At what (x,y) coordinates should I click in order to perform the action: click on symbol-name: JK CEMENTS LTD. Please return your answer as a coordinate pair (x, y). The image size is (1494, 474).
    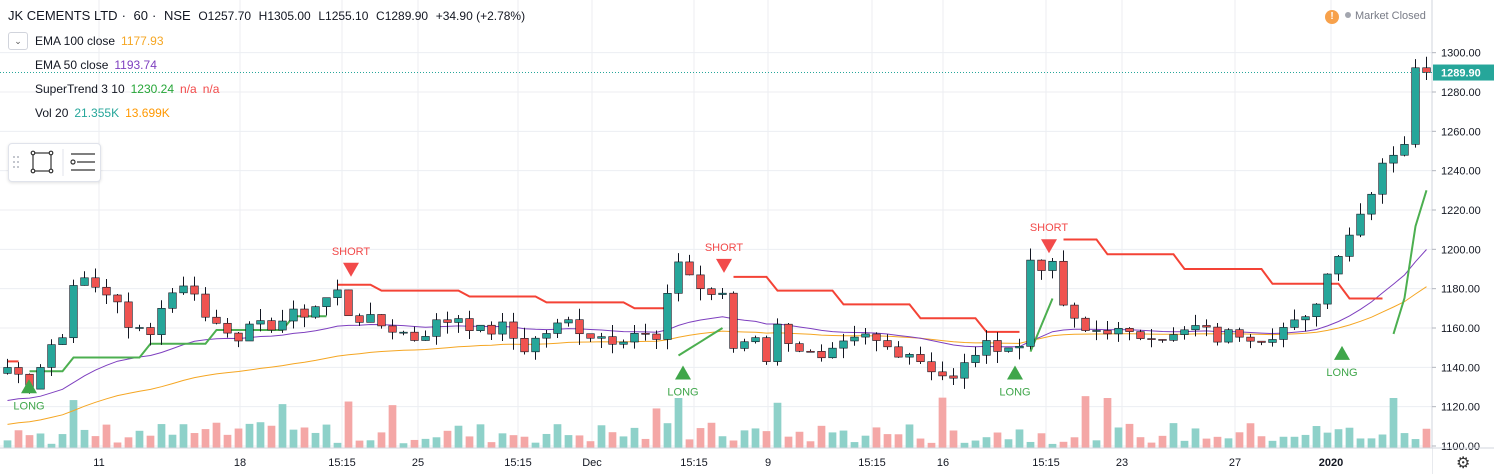
    Looking at the image, I should click on (63, 15).